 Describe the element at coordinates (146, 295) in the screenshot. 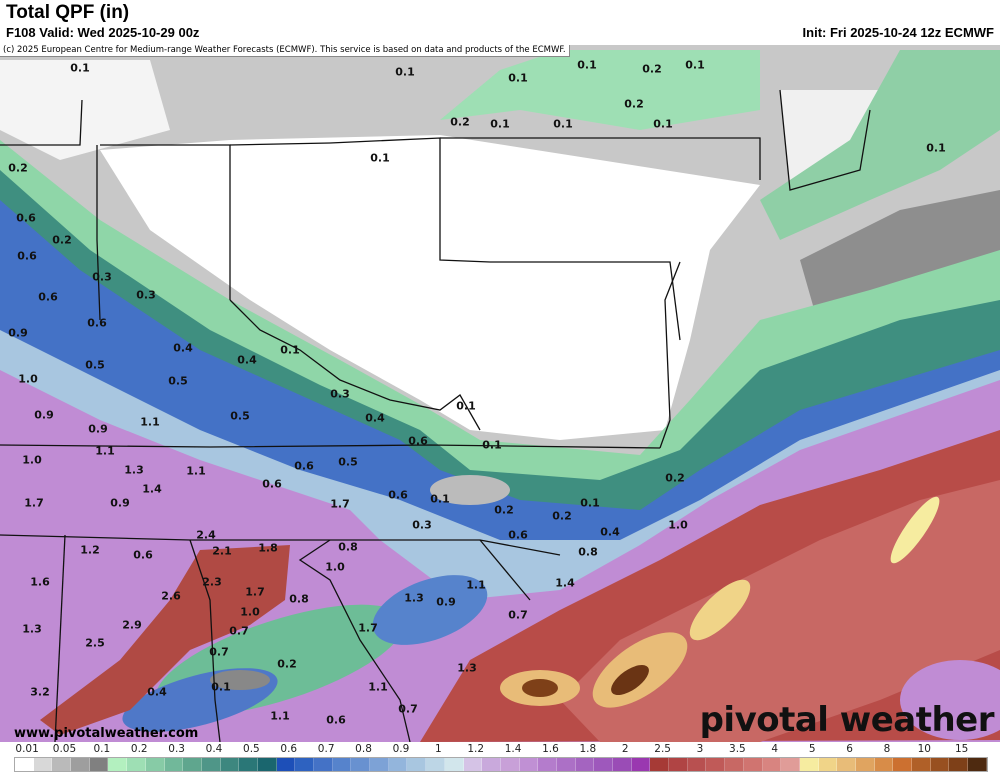

I see `qpf-value-label: 0.3` at that location.